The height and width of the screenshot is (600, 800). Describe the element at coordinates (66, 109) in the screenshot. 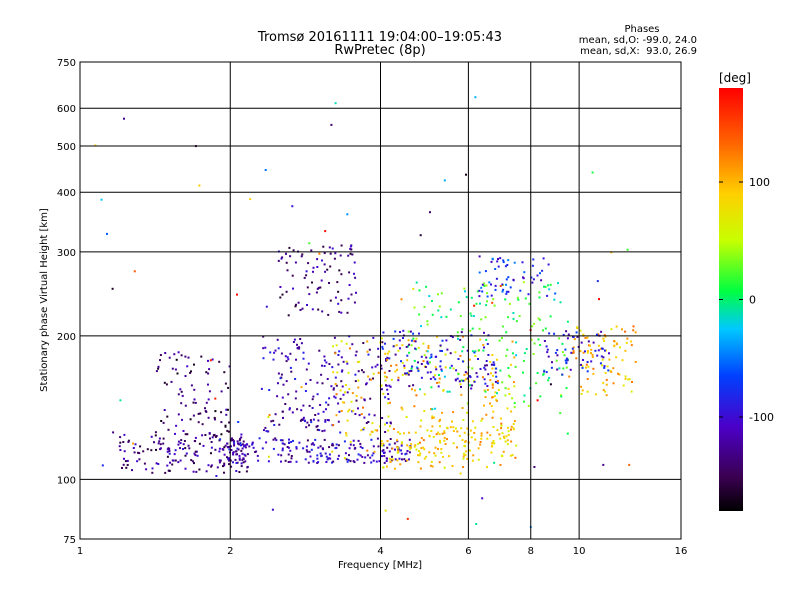

I see `y-tick-label: 600` at that location.